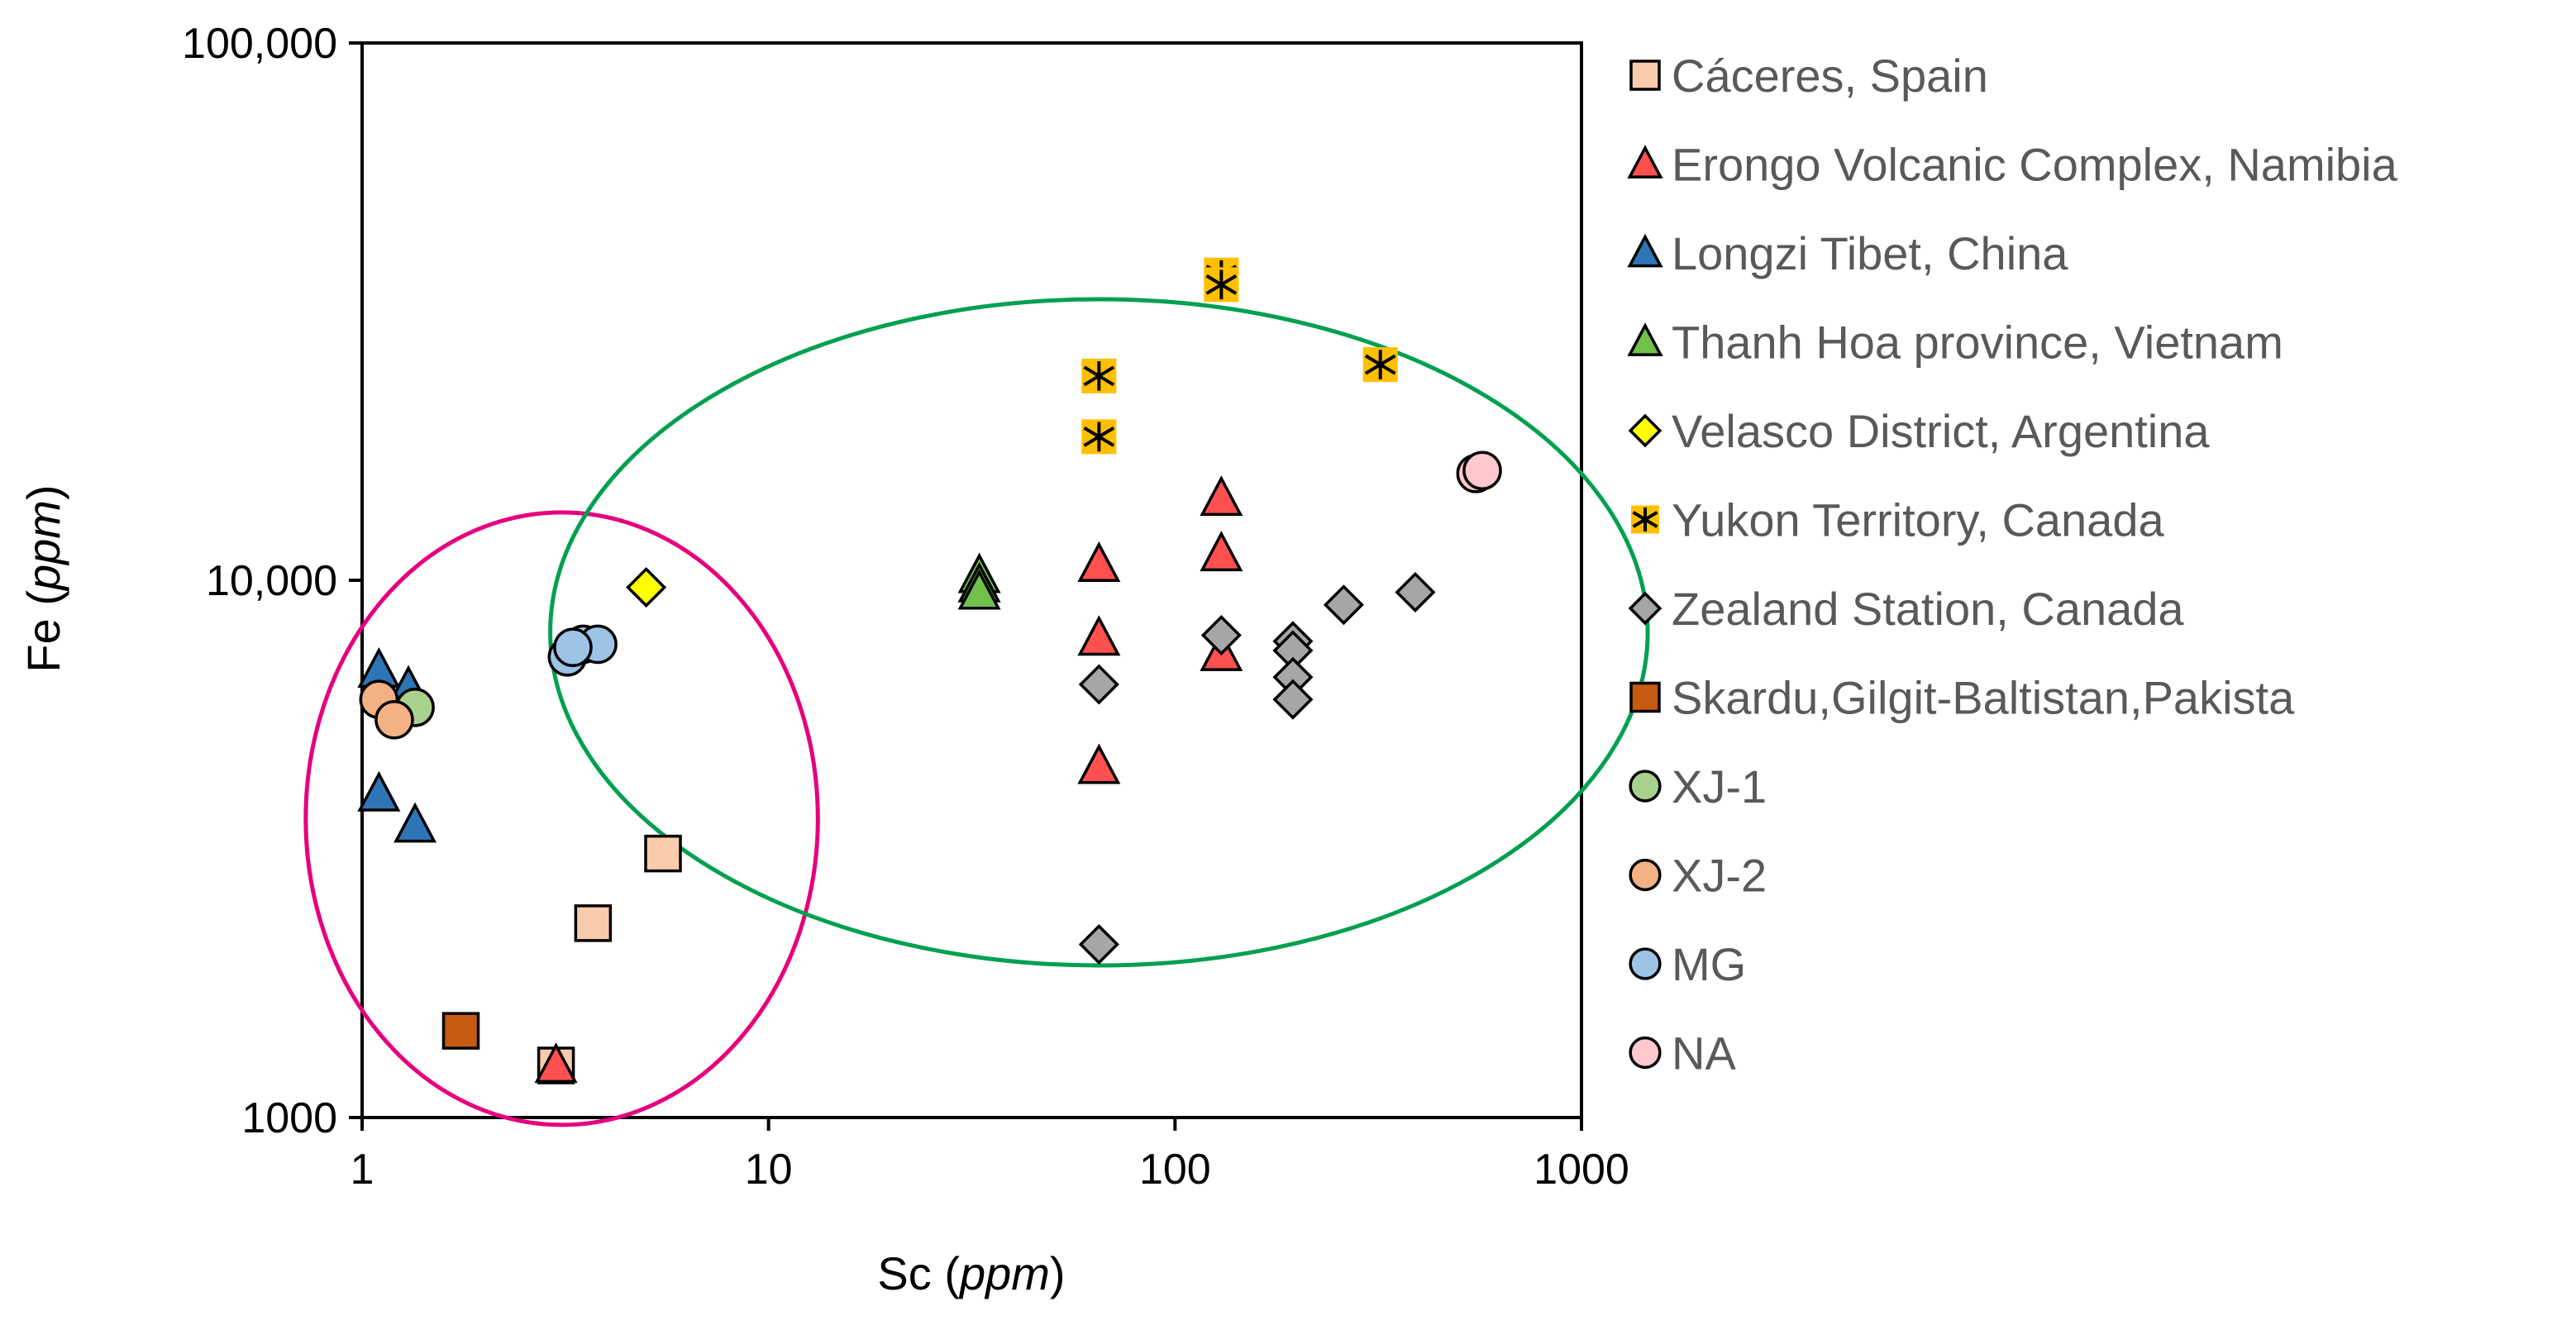  What do you see at coordinates (1941, 431) in the screenshot?
I see `legend-label: Velasco District, Argentina` at bounding box center [1941, 431].